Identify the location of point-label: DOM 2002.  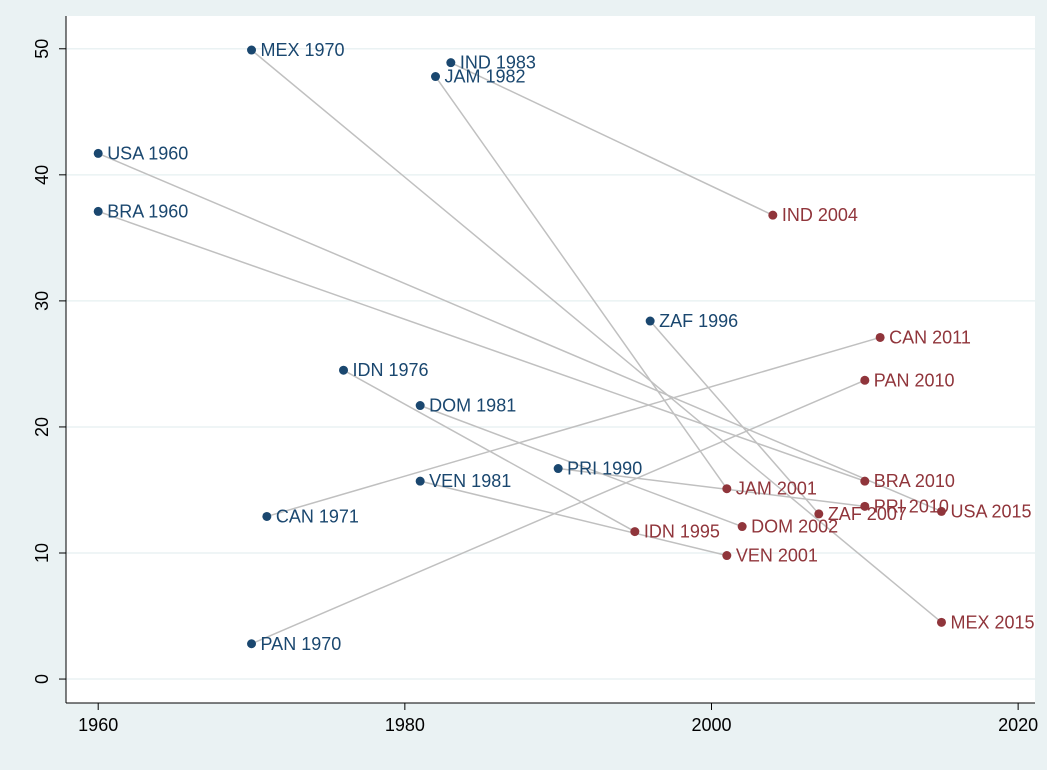
(794, 527).